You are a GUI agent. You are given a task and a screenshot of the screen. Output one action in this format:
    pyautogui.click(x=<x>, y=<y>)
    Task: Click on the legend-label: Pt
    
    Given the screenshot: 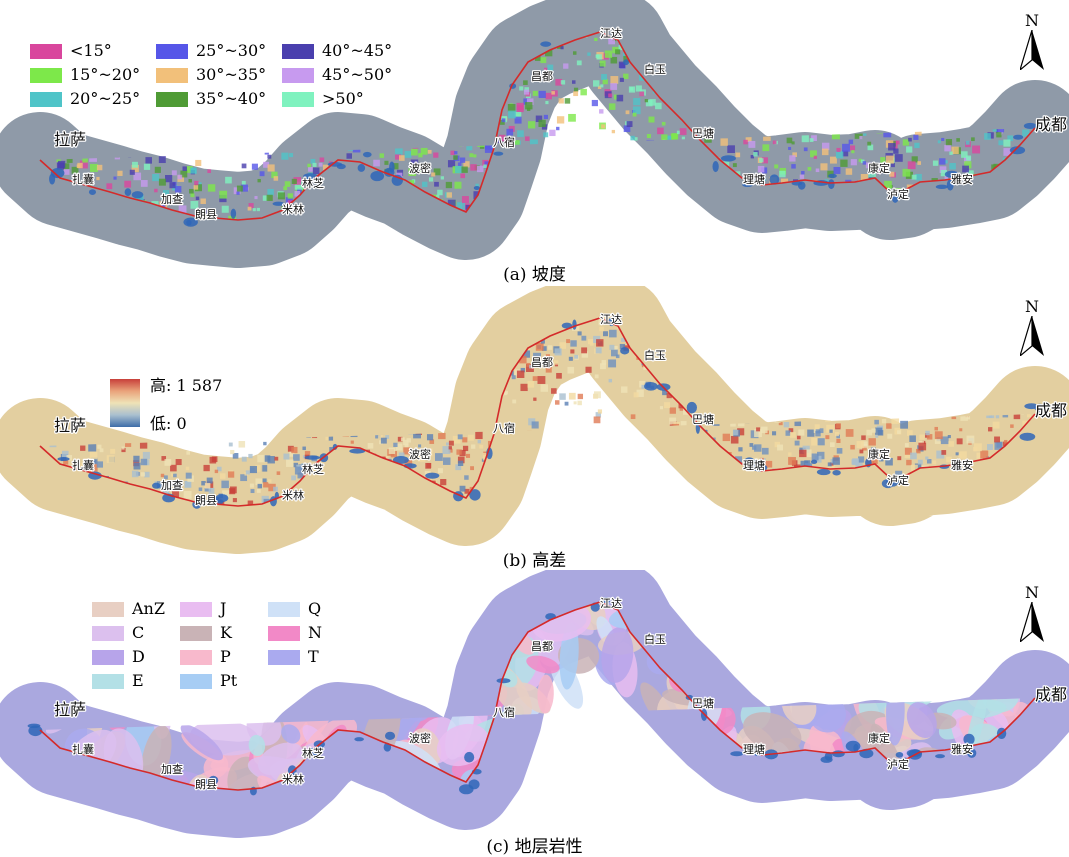 What is the action you would take?
    pyautogui.click(x=228, y=681)
    